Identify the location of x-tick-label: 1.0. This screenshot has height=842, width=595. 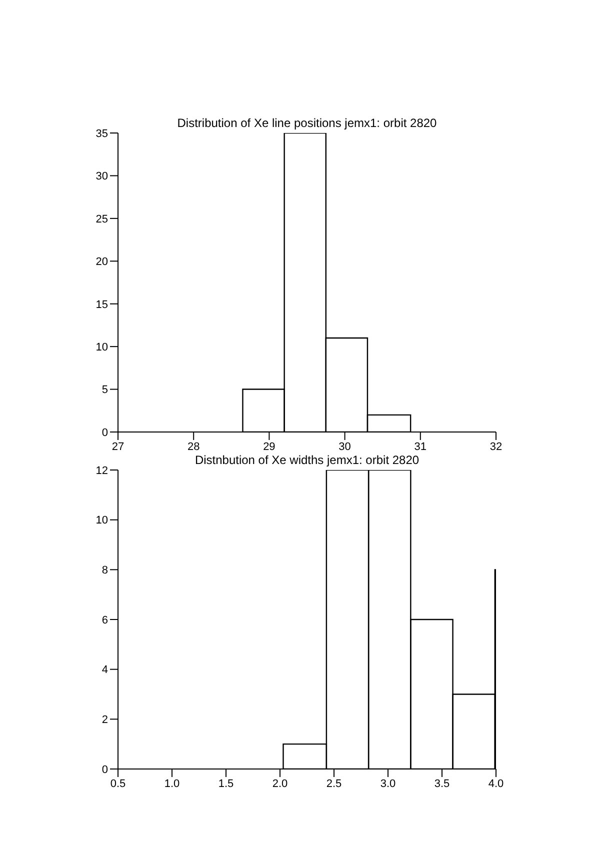
(172, 784).